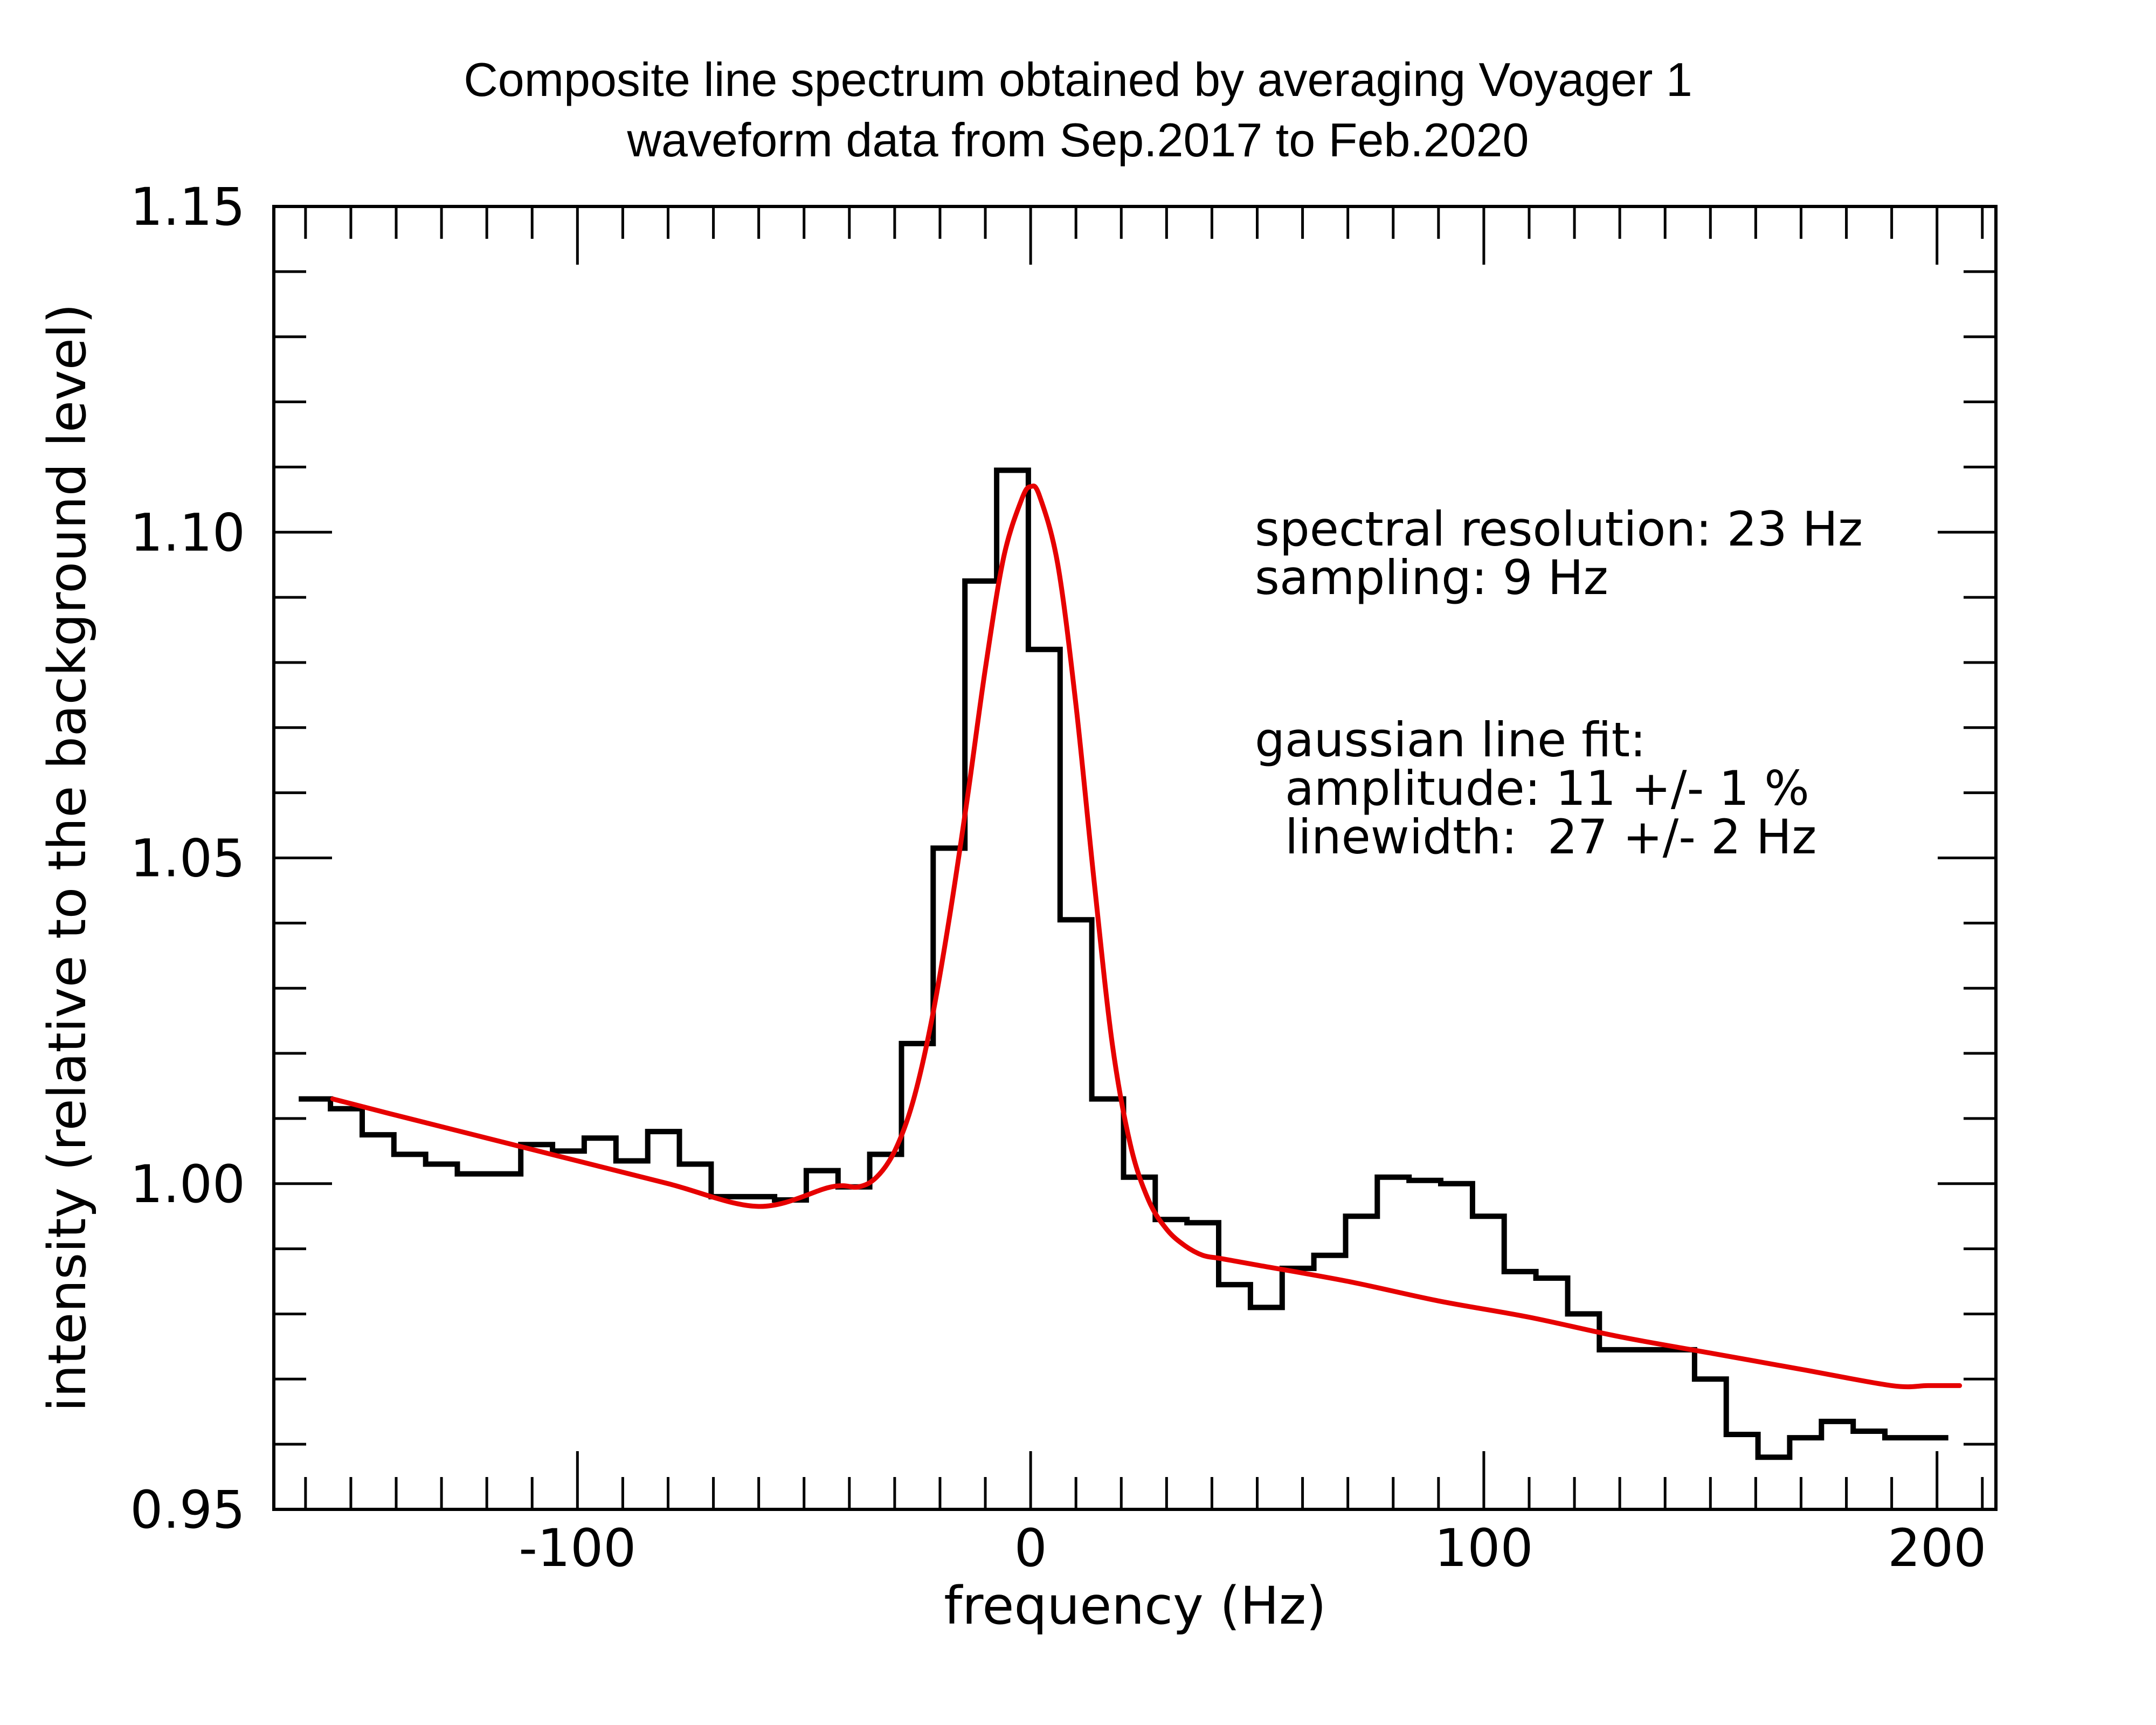  I want to click on y-tick-label: 1.00, so click(187, 1184).